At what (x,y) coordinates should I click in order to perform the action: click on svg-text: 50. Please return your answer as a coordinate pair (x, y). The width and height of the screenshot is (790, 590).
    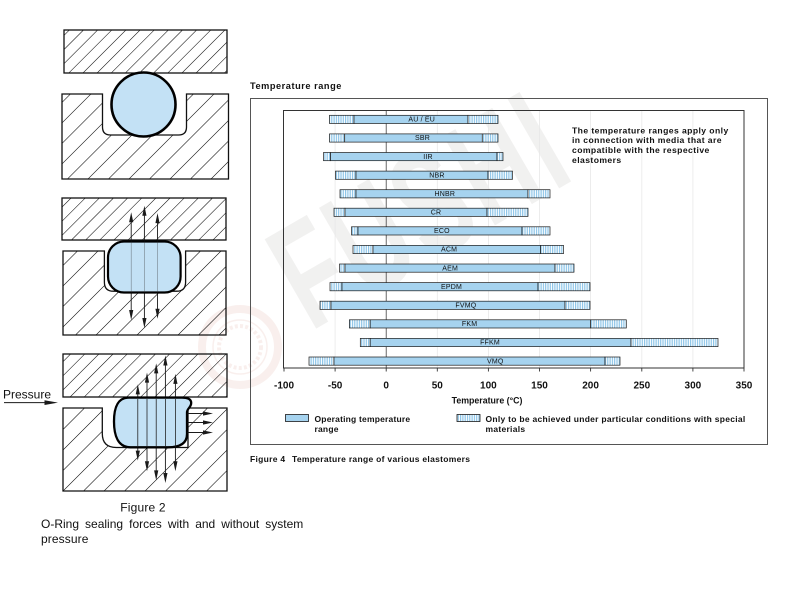
    Looking at the image, I should click on (438, 386).